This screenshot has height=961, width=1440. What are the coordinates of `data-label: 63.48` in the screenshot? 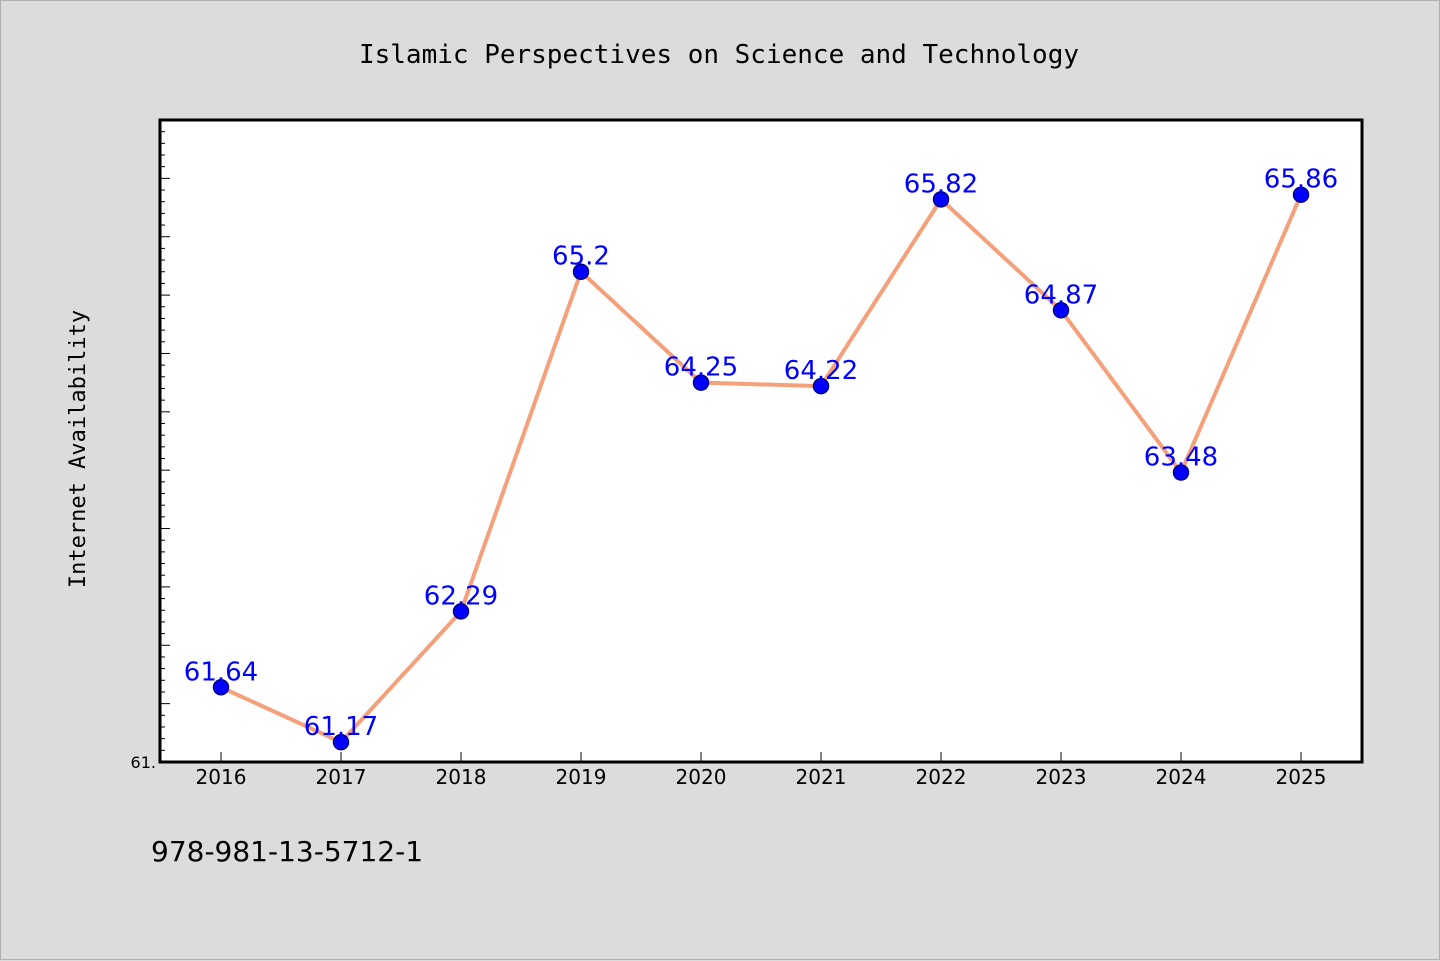 It's located at (1181, 458).